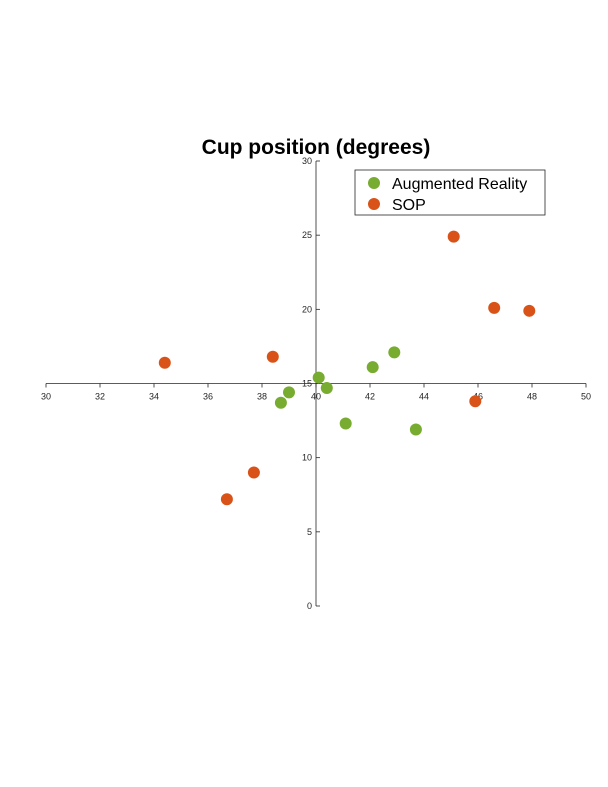 This screenshot has height=787, width=608. Describe the element at coordinates (154, 397) in the screenshot. I see `x-tick-label: 34` at that location.